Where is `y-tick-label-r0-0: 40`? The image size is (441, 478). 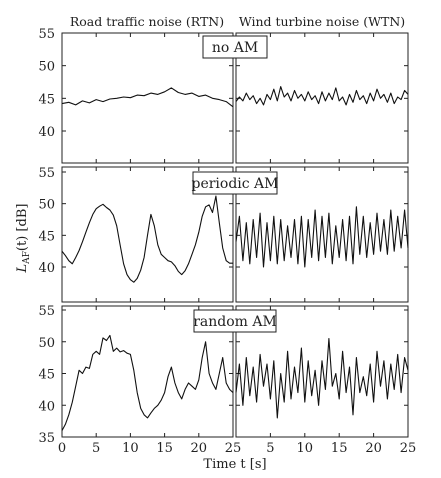 y-tick-label-r0-0: 40 is located at coordinates (46, 132).